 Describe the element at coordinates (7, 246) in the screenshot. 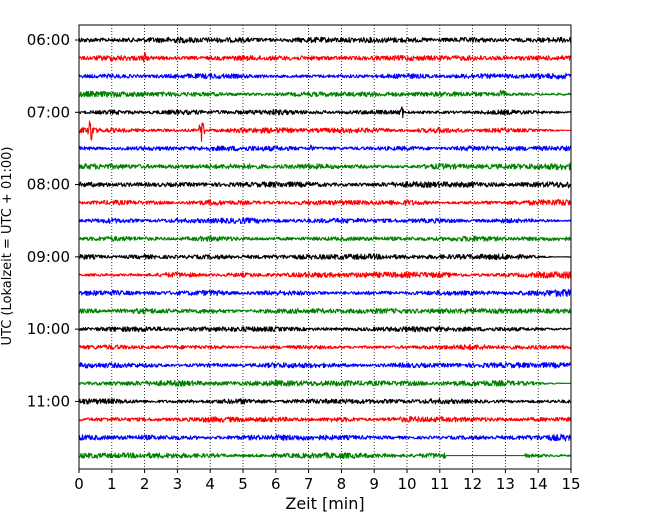

I see `y-axis-label: UTC (Lokalzeit = UTC + 01:00)` at that location.